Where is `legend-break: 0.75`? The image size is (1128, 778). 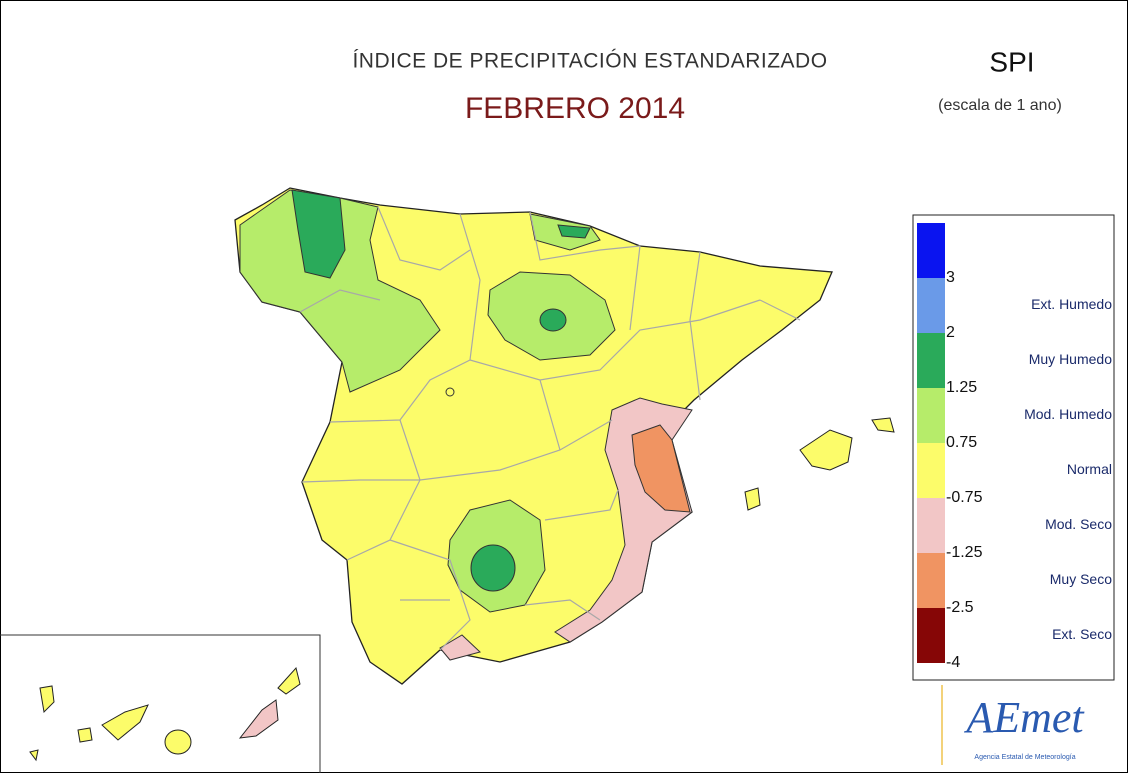 legend-break: 0.75 is located at coordinates (961, 442).